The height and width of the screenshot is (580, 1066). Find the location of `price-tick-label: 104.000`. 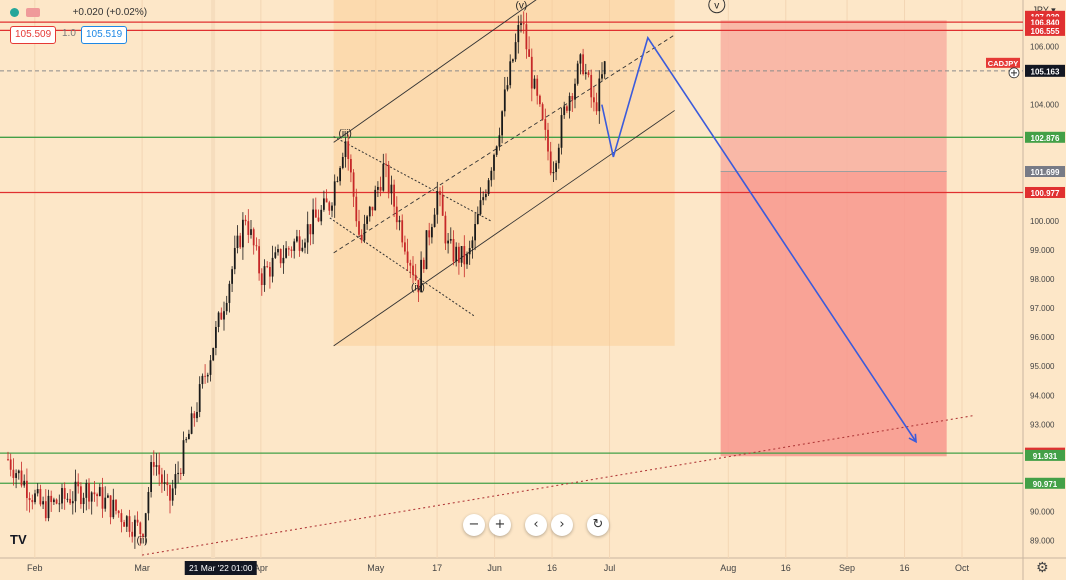

price-tick-label: 104.000 is located at coordinates (1044, 105).